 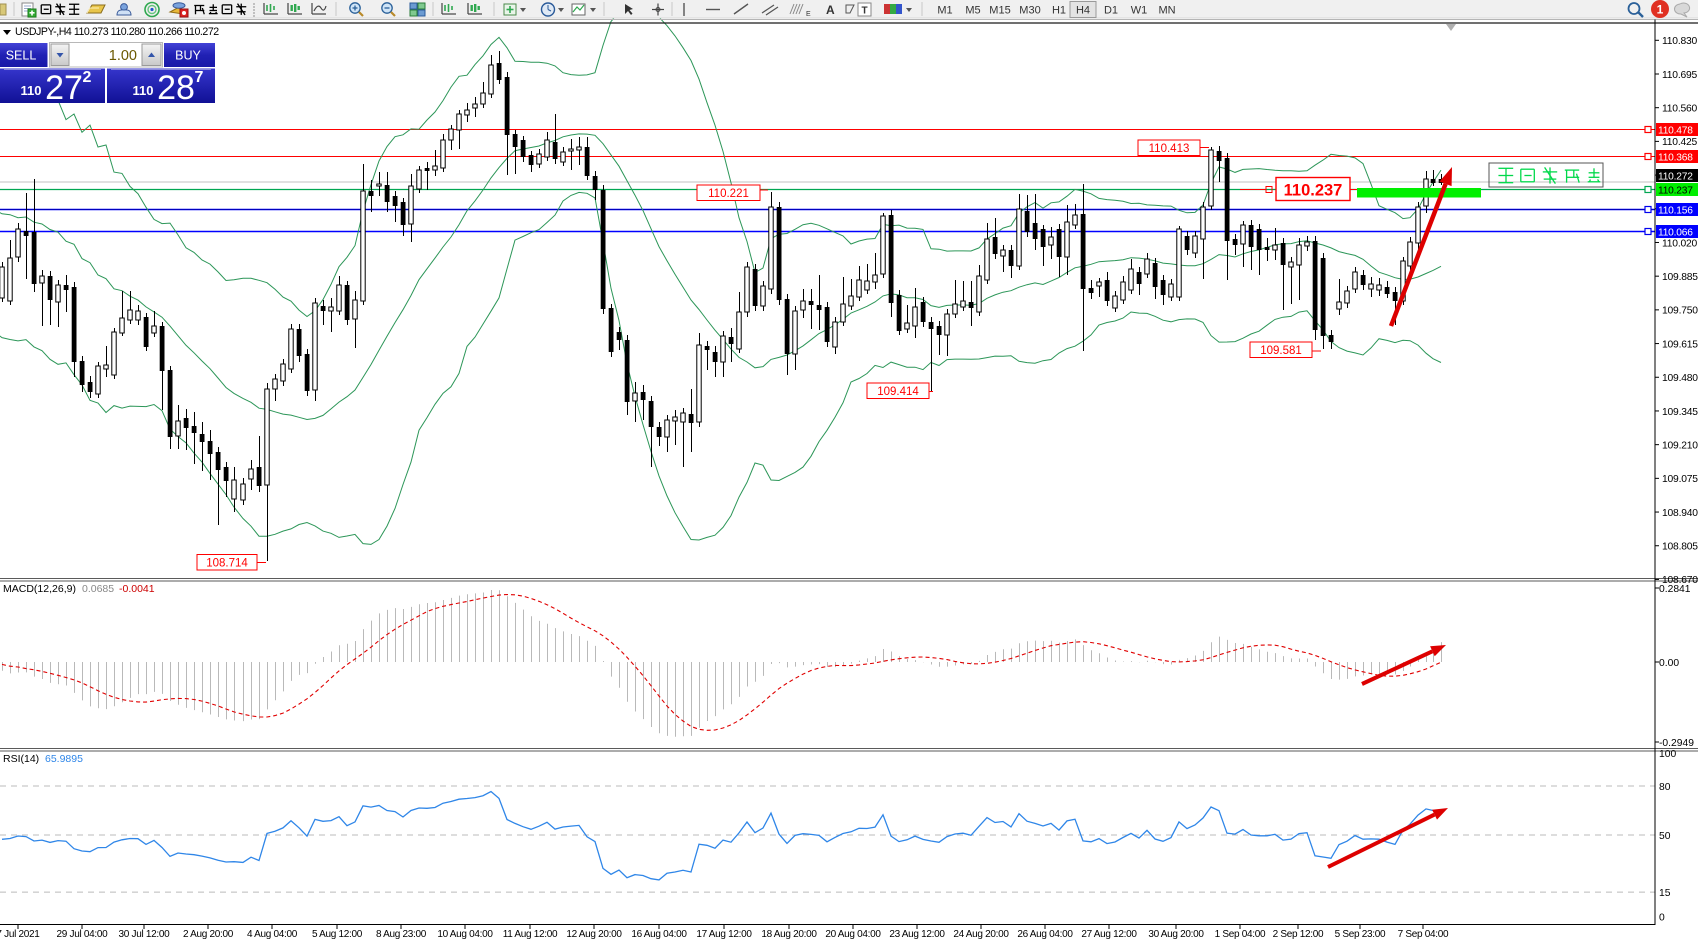 I want to click on svg-text: T, so click(x=864, y=11).